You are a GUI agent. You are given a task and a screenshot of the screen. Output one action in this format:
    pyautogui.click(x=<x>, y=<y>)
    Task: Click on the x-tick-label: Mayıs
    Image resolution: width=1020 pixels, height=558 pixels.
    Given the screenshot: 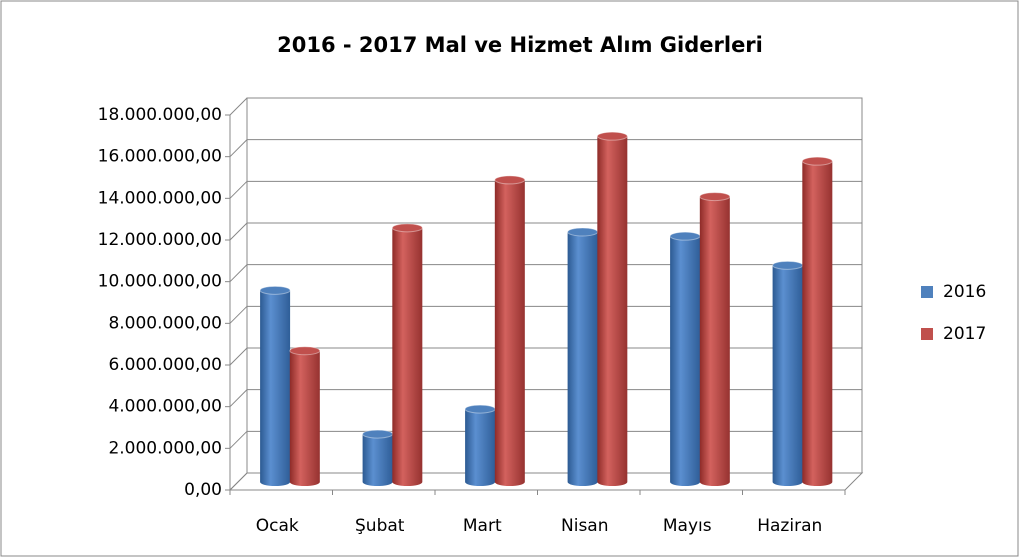 What is the action you would take?
    pyautogui.click(x=687, y=526)
    